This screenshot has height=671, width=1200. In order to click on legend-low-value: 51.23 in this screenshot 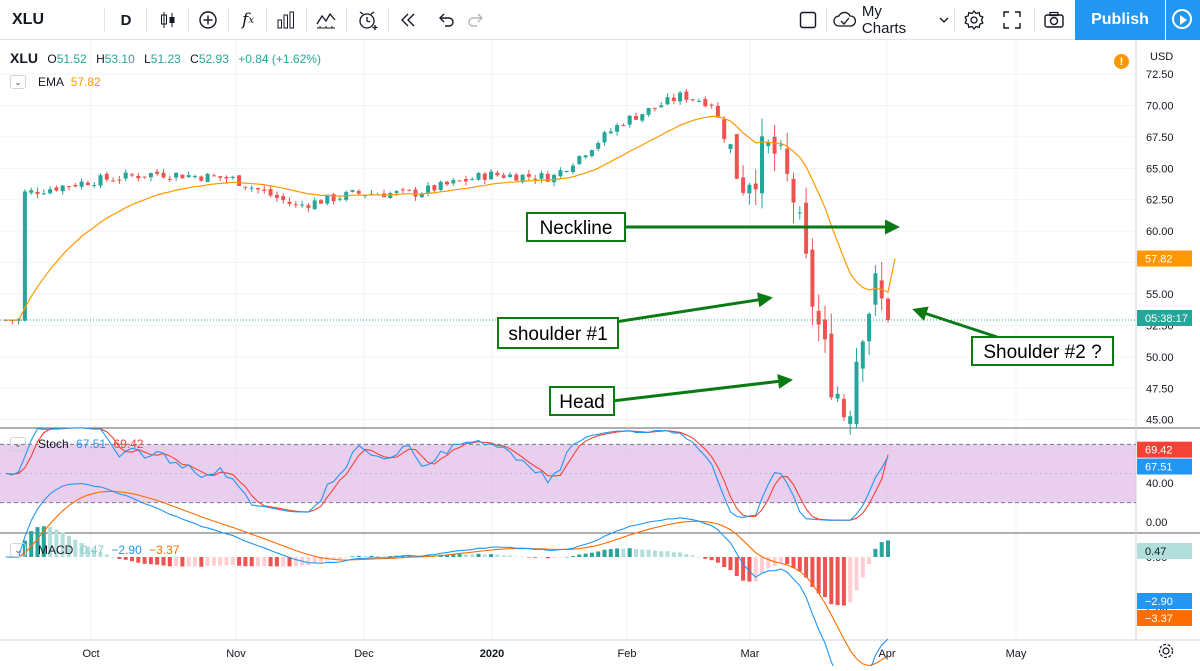, I will do `click(165, 59)`.